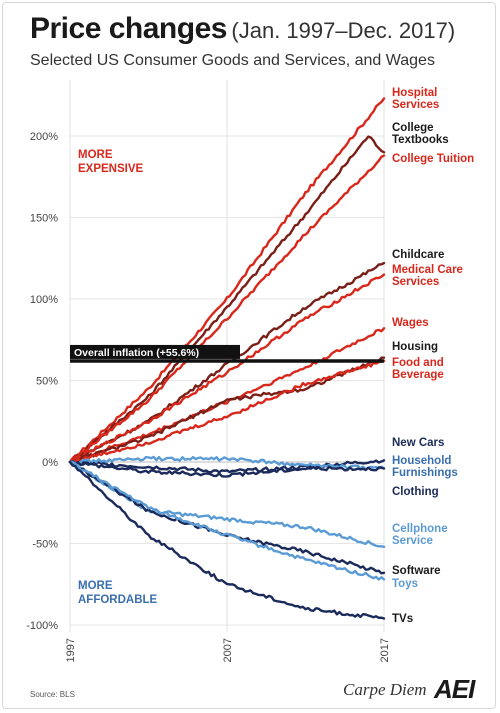 This screenshot has height=713, width=500. I want to click on series-label-food-and-beverage-line-1: Food and, so click(418, 363).